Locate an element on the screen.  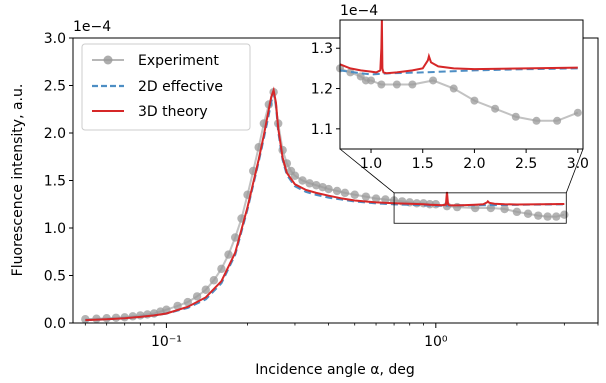
inset-x-tick-label: 2.0 is located at coordinates (474, 164).